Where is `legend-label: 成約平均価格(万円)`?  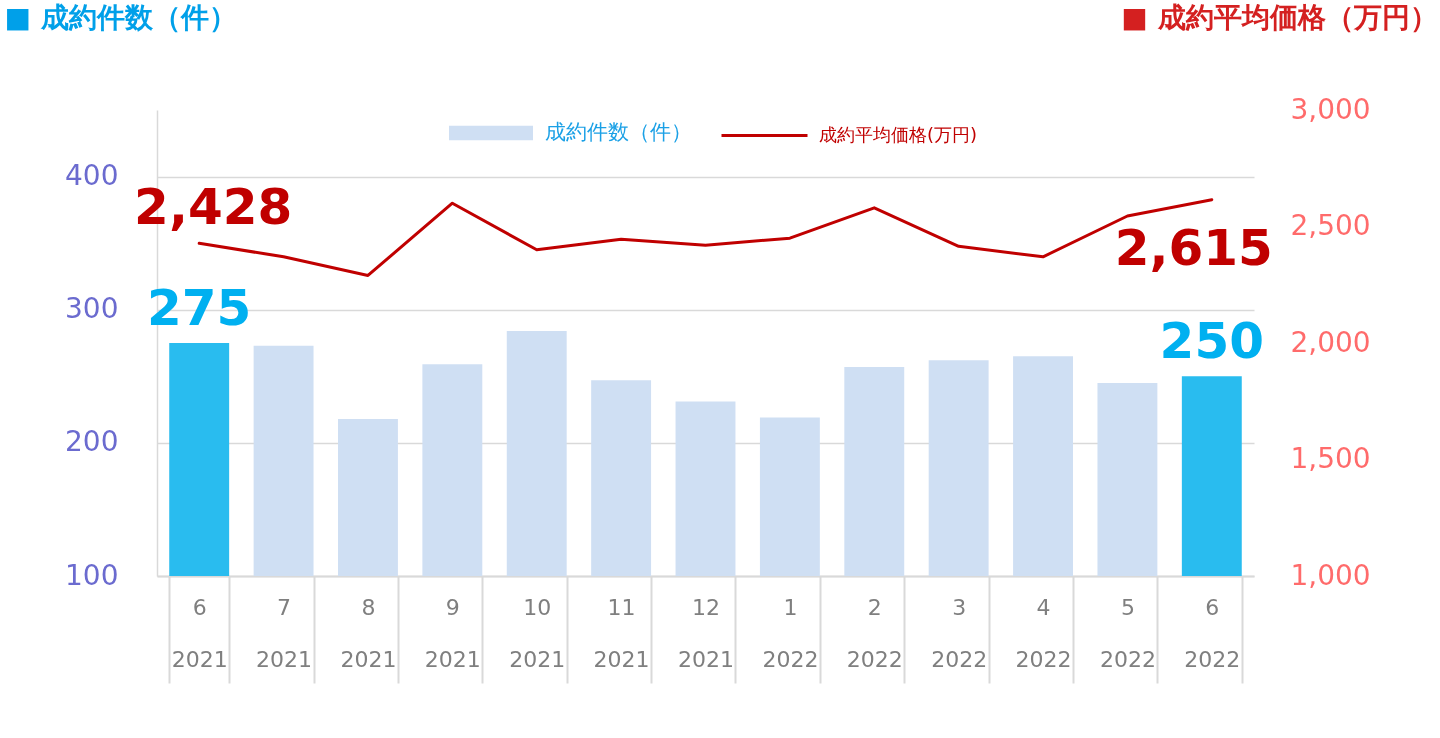 legend-label: 成約平均価格(万円) is located at coordinates (898, 134).